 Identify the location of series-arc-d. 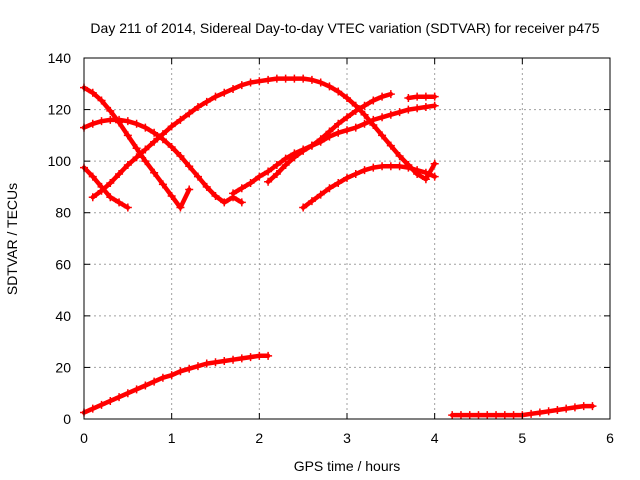
(263, 138).